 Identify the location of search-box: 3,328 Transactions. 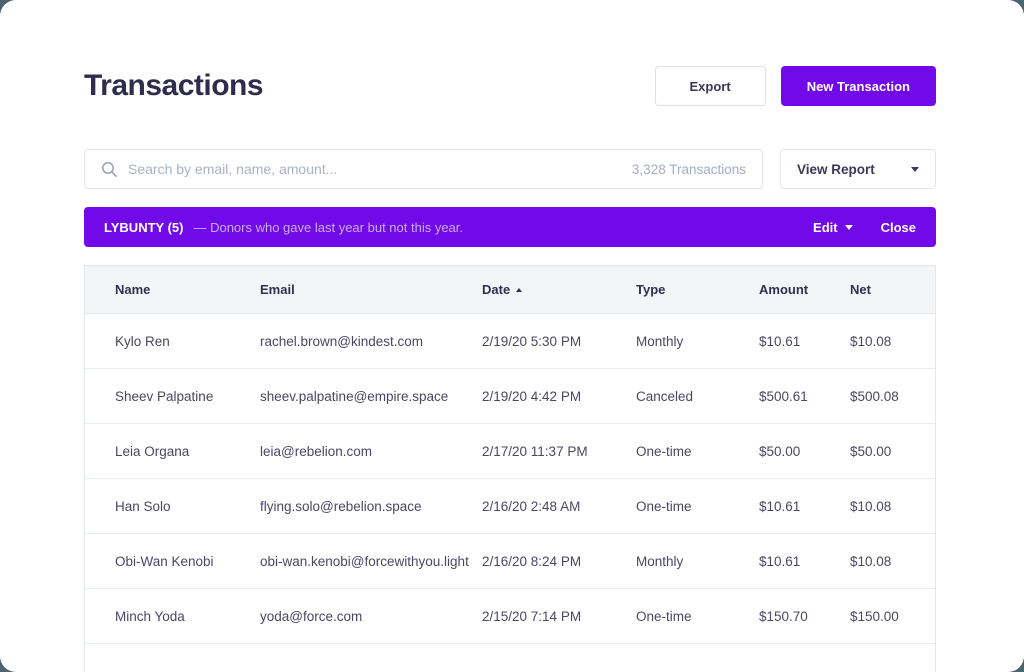
(423, 169).